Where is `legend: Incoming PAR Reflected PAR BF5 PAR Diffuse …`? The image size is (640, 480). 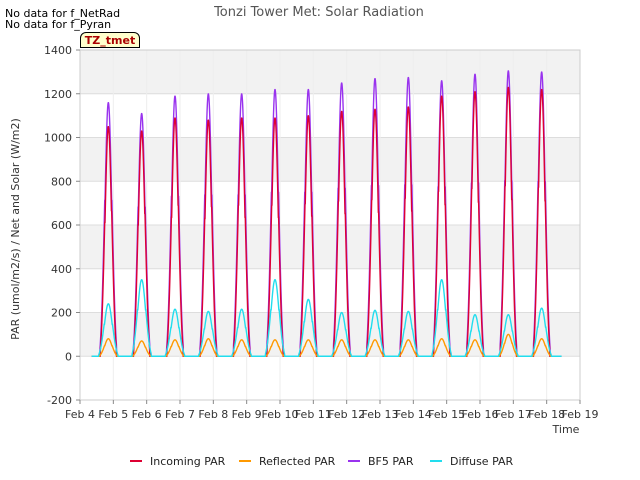
legend: Incoming PAR Reflected PAR BF5 PAR Diffuse … is located at coordinates (322, 461).